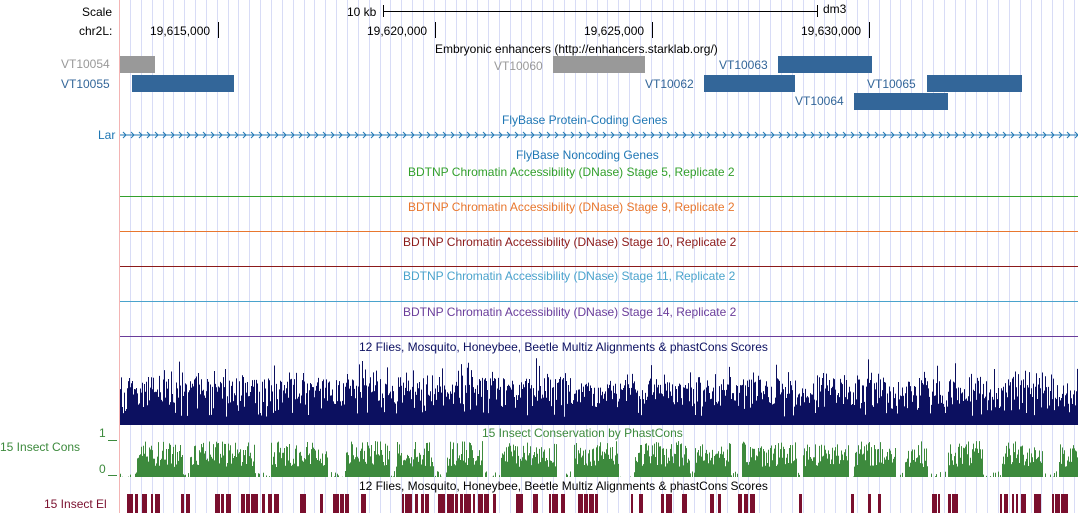 The height and width of the screenshot is (513, 1078). I want to click on phastcons-track-title: 15 Insect Conservation by PhastCons, so click(582, 433).